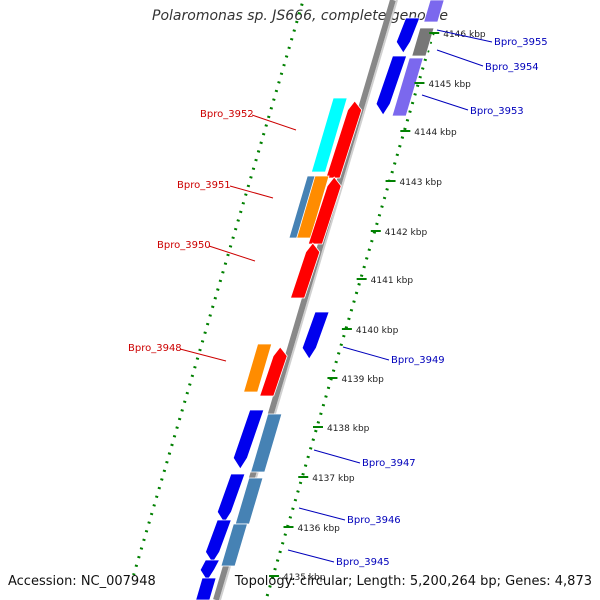 This screenshot has width=600, height=600. Describe the element at coordinates (449, 85) in the screenshot. I see `tick-label-1: 4145 kbp` at that location.